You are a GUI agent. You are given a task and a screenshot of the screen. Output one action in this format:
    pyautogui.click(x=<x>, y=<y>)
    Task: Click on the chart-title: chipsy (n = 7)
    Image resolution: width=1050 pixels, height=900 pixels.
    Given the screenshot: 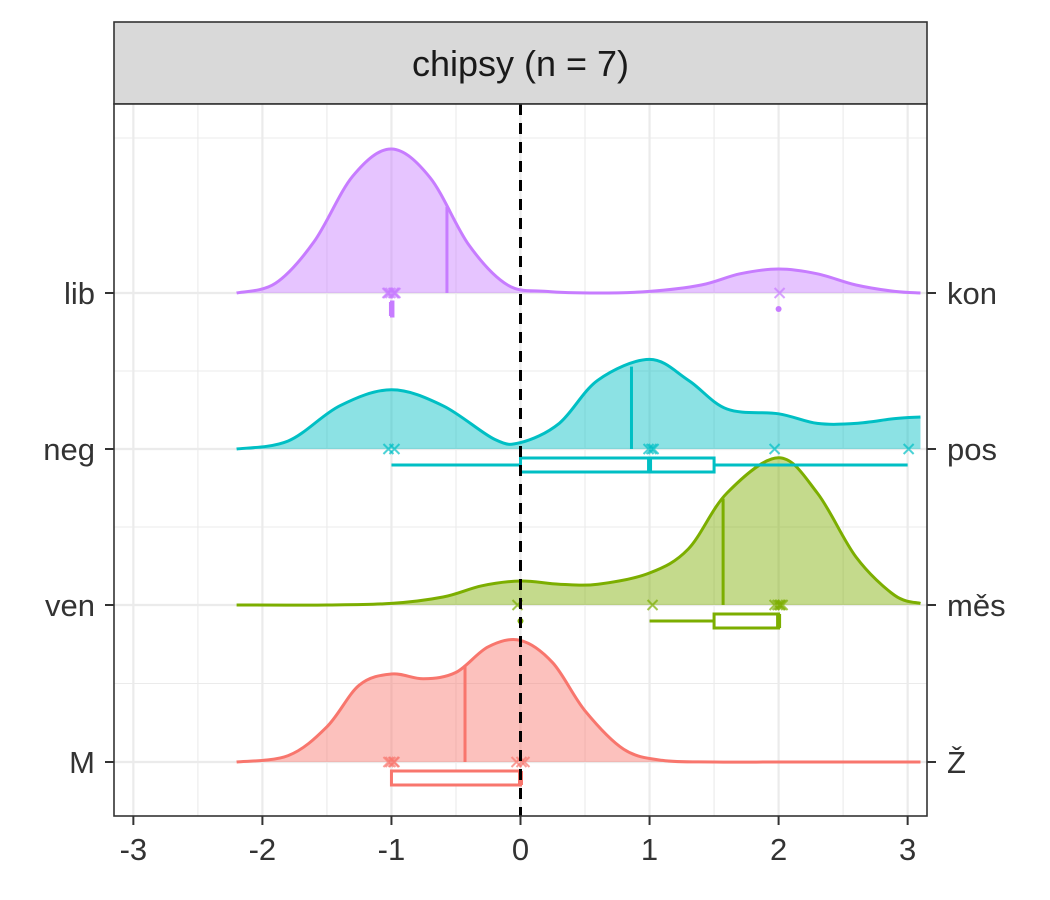 What is the action you would take?
    pyautogui.click(x=520, y=63)
    